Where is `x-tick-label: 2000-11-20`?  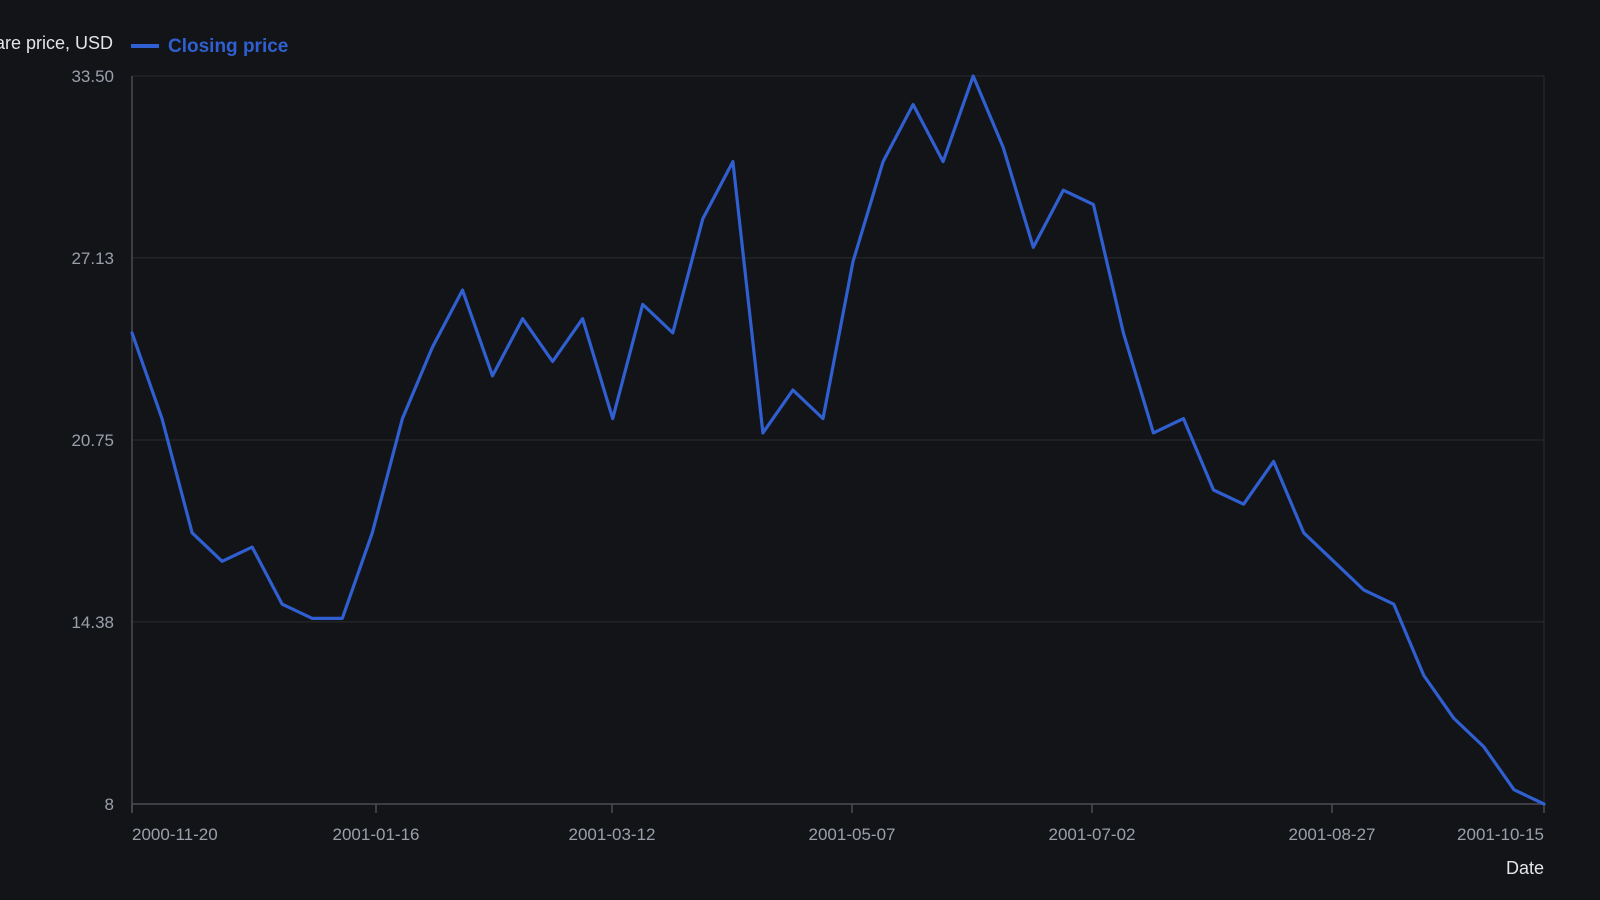 x-tick-label: 2000-11-20 is located at coordinates (175, 834).